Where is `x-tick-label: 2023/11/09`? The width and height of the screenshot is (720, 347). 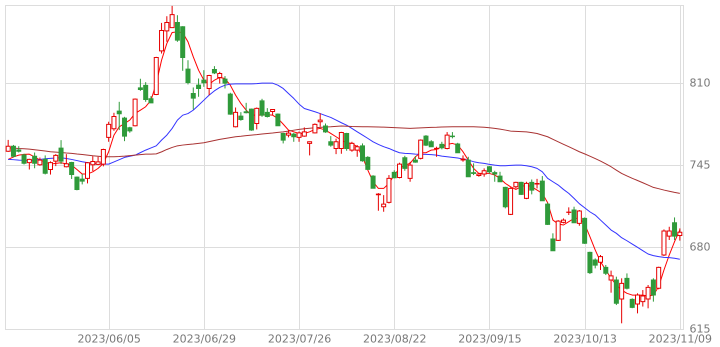
x-tick-label: 2023/11/09 is located at coordinates (680, 339).